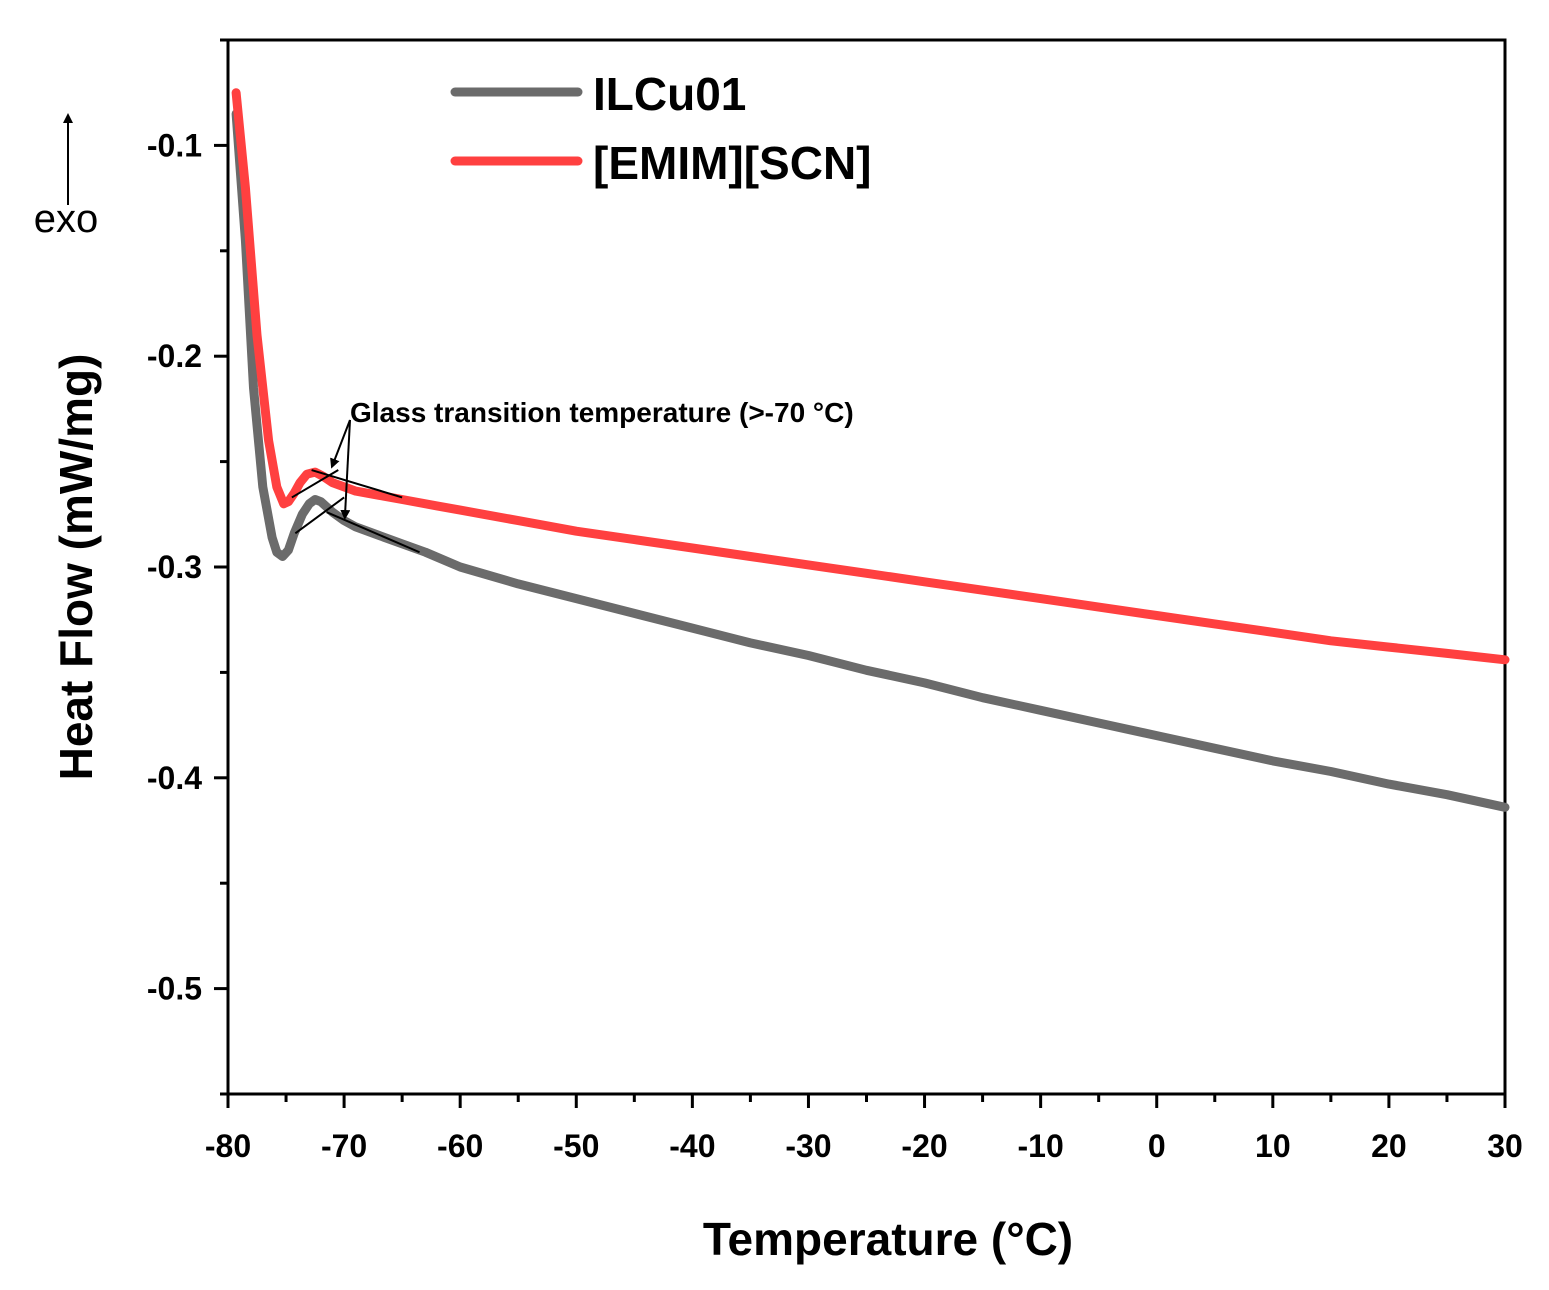 This screenshot has width=1549, height=1290. I want to click on y-tick-label: -0.4, so click(174, 778).